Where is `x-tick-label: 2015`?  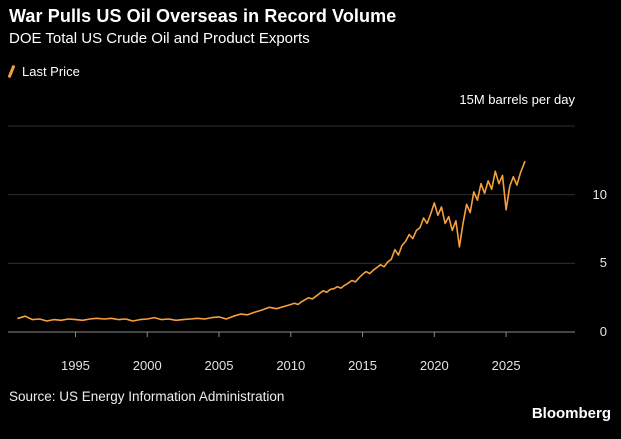 x-tick-label: 2015 is located at coordinates (362, 365).